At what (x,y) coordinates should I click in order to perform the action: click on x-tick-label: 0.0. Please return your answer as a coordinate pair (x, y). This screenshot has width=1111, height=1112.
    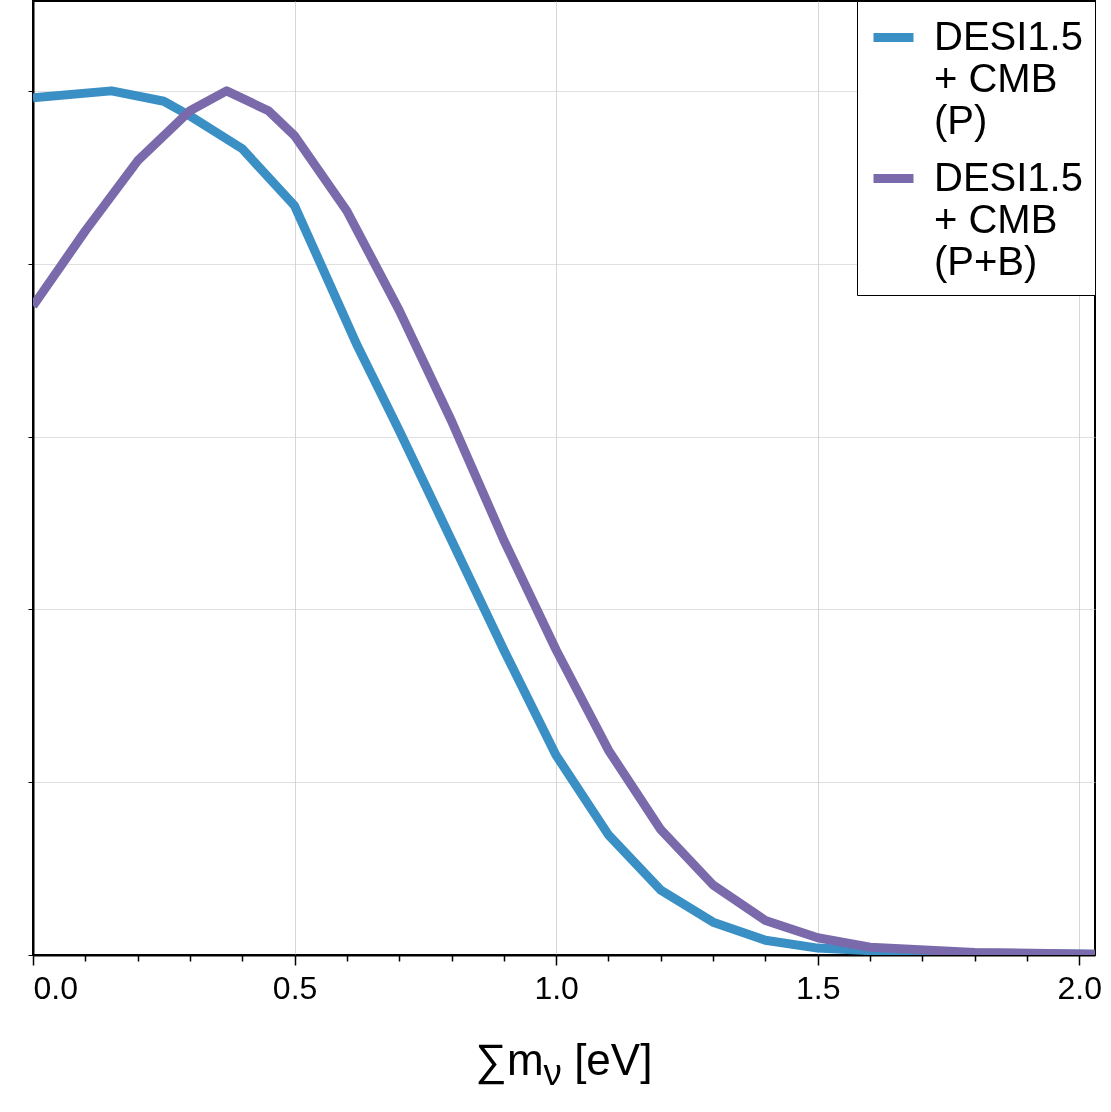
    Looking at the image, I should click on (55, 987).